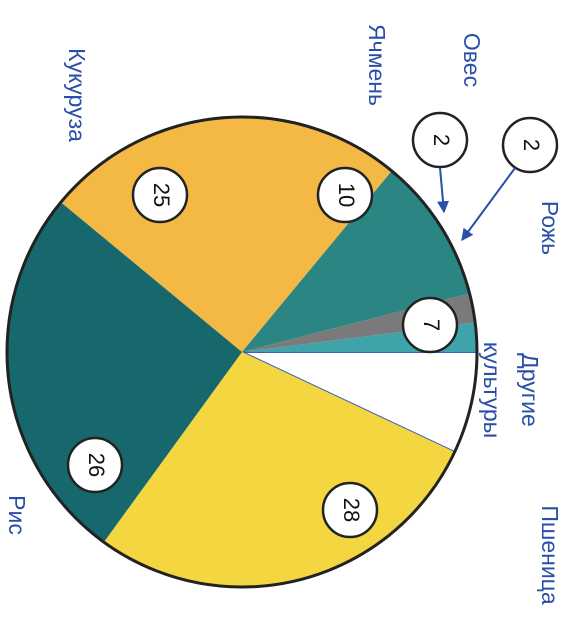 This screenshot has width=574, height=640. Describe the element at coordinates (77, 95) in the screenshot. I see `category-label: Кукуруза` at that location.